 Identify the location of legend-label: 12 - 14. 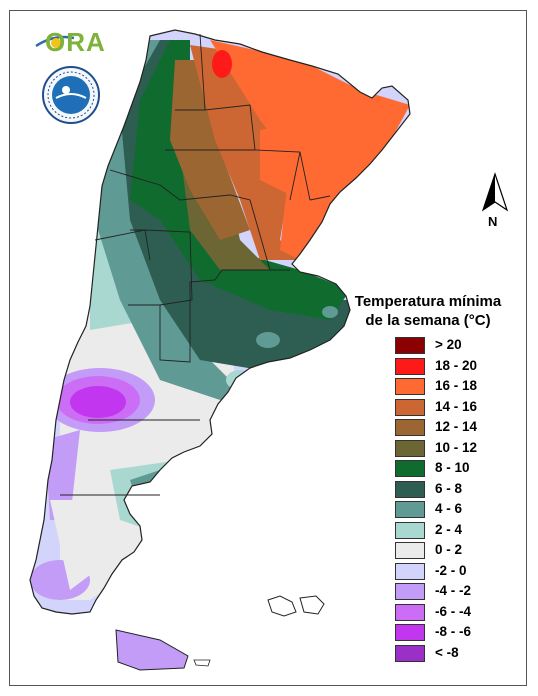
(456, 426).